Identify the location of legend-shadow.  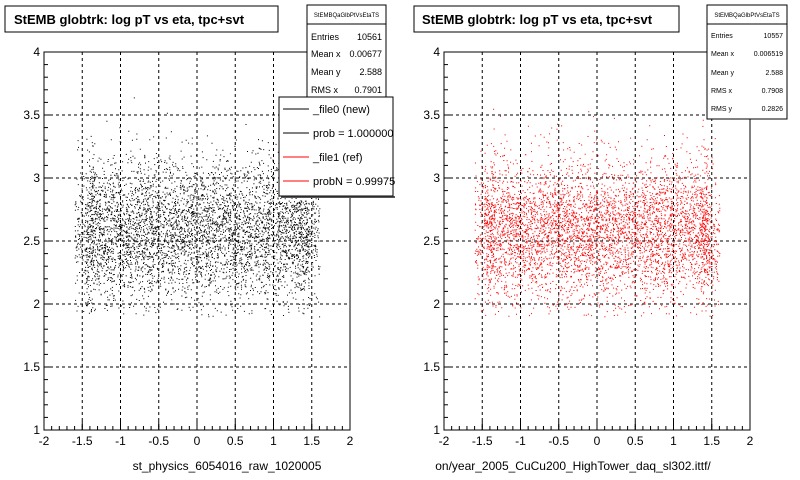
(338, 197).